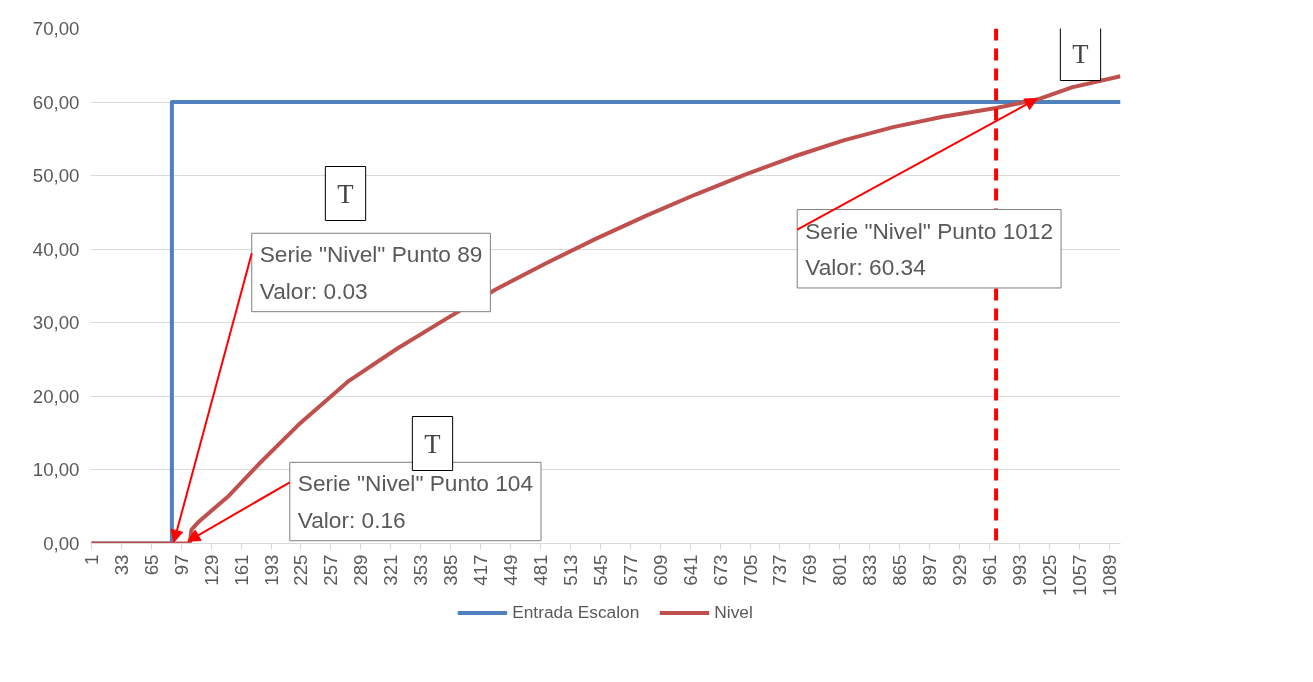 This screenshot has height=682, width=1313. I want to click on x-tick-label: 193, so click(271, 570).